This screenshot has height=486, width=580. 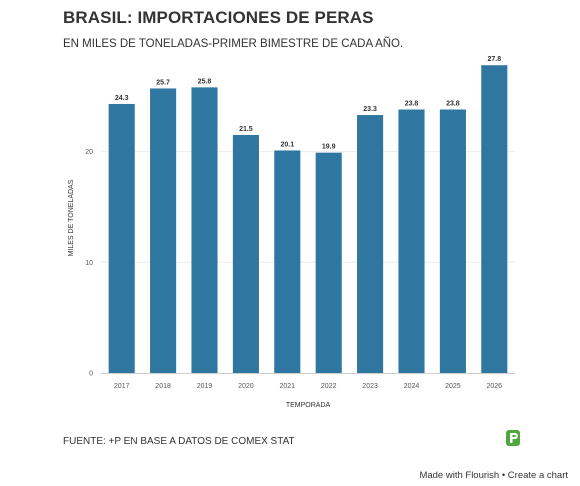 What do you see at coordinates (288, 386) in the screenshot?
I see `x-tick-label-2021: 2021` at bounding box center [288, 386].